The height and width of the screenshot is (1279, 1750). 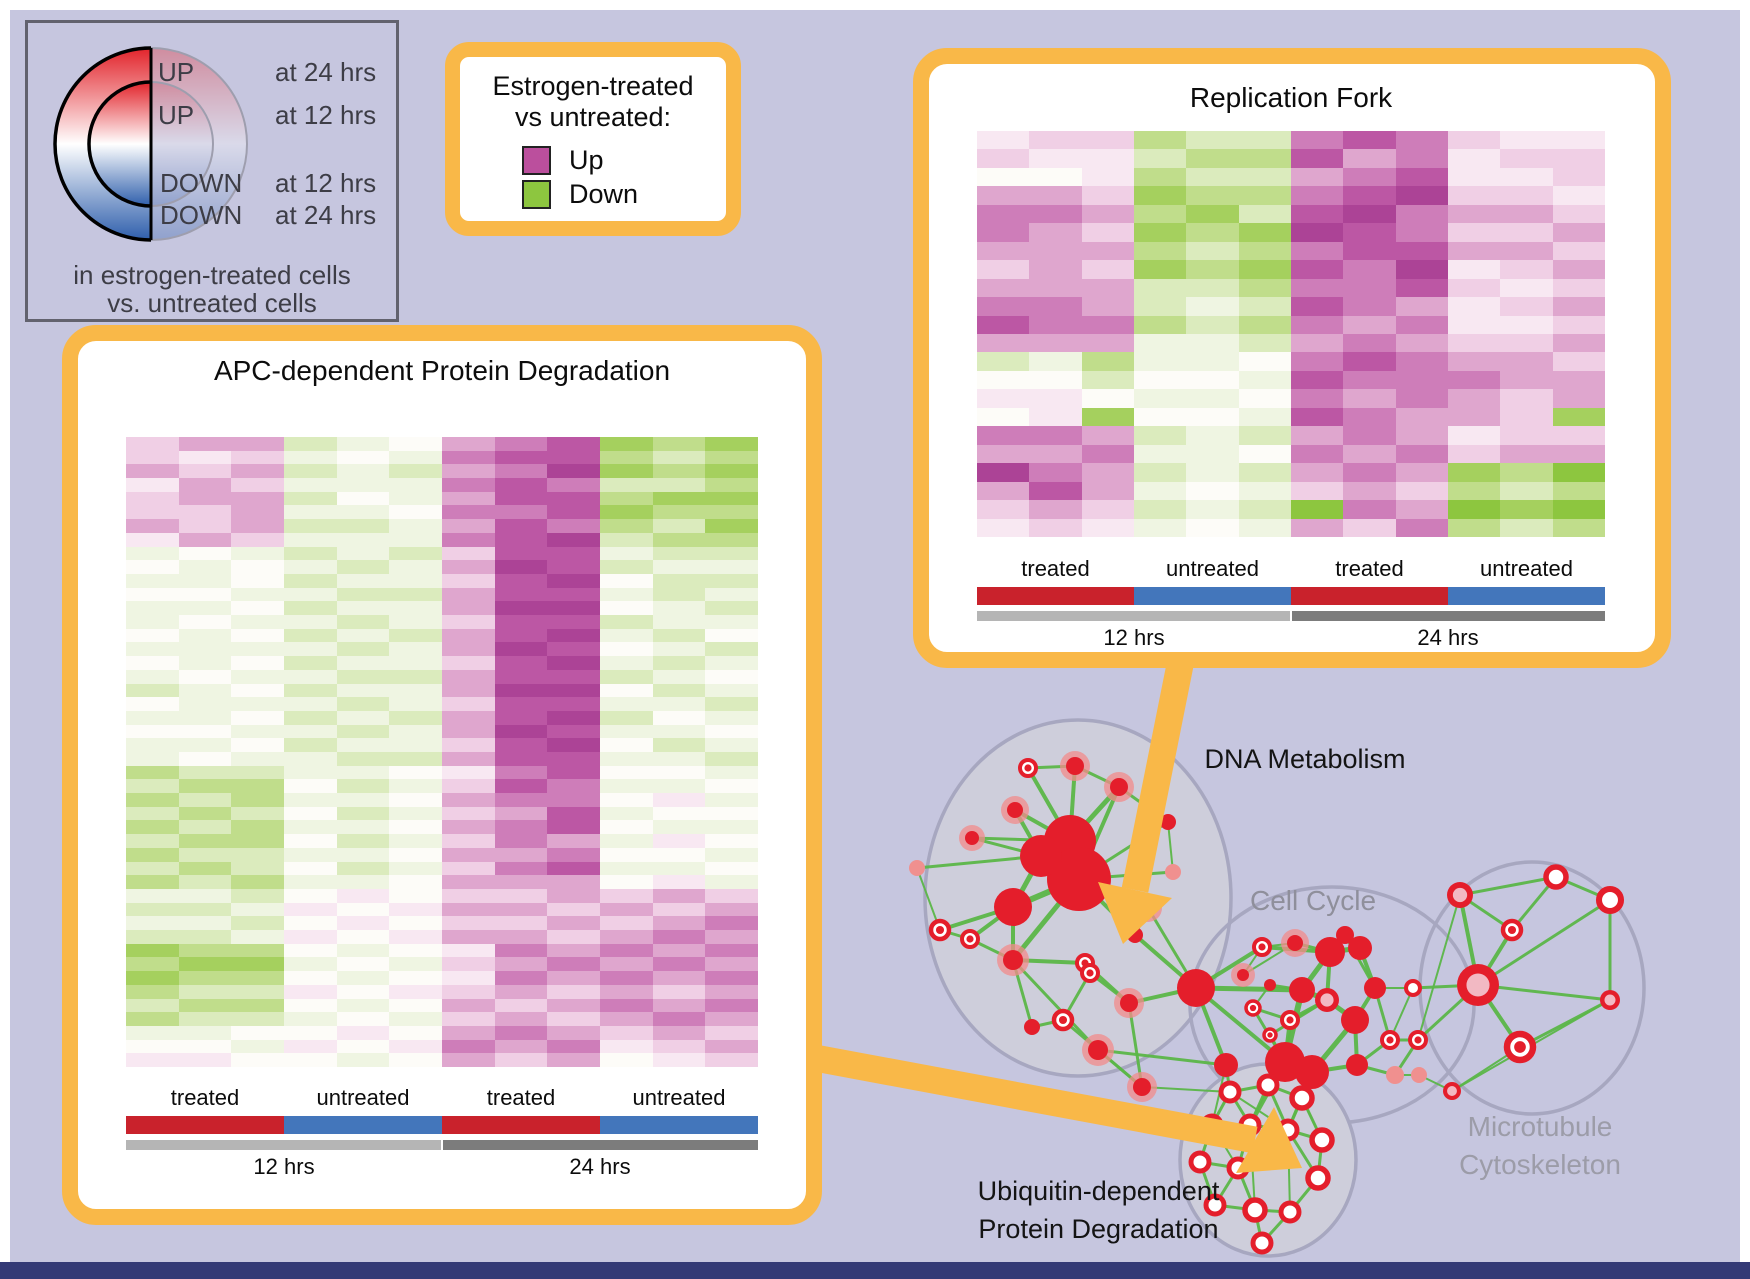 I want to click on estrogen-updown-legend: Estrogen-treated vs untreated: Up Down, so click(x=593, y=139).